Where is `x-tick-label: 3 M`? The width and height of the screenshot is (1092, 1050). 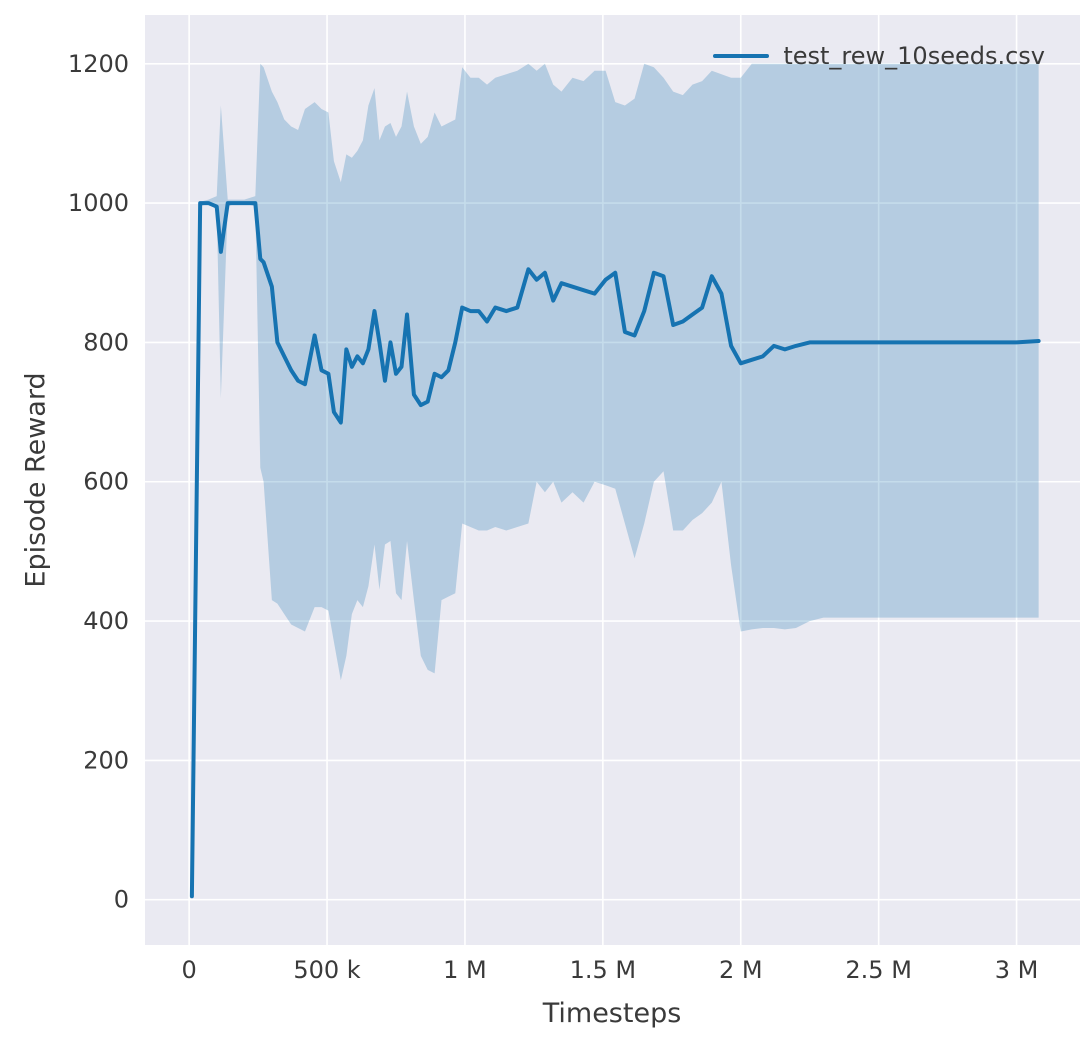
x-tick-label: 3 M is located at coordinates (1017, 970).